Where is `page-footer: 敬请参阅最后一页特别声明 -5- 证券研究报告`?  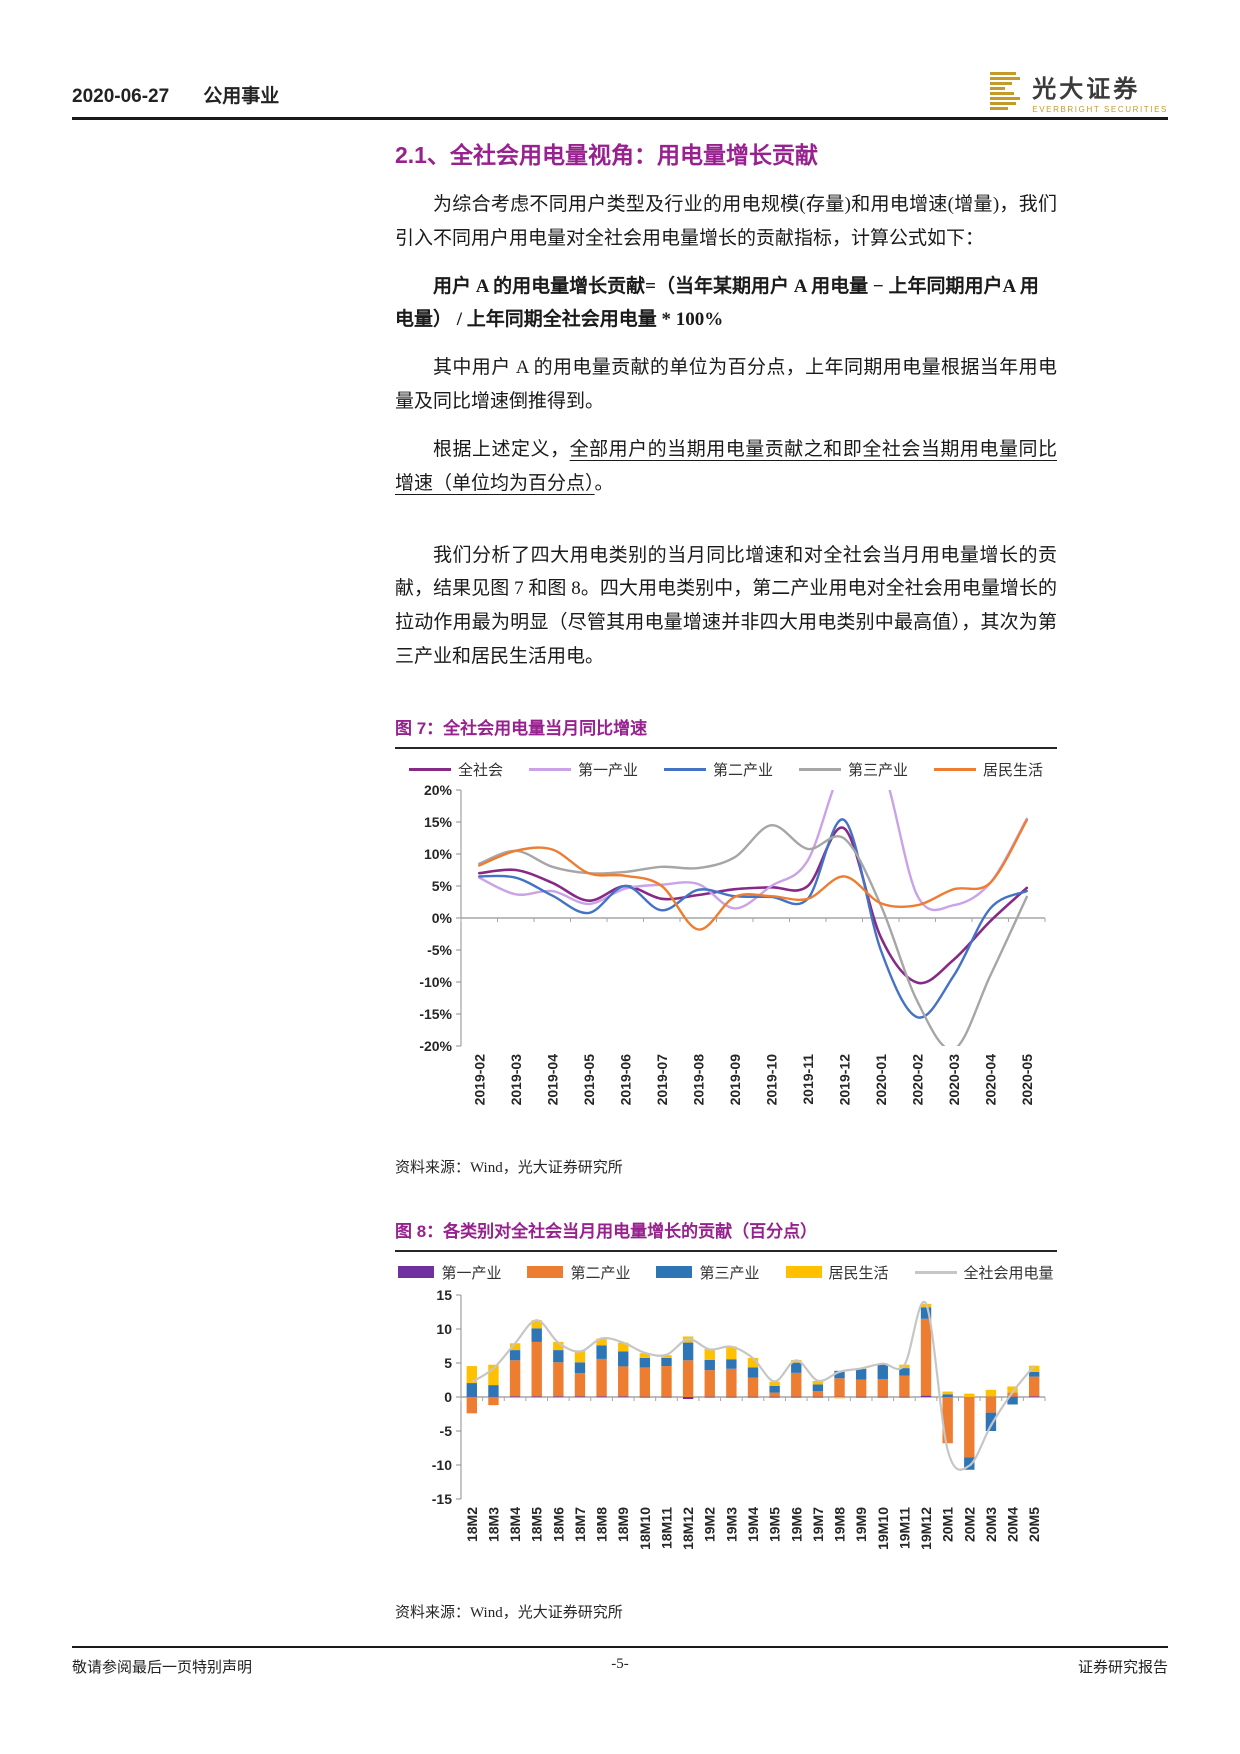 page-footer: 敬请参阅最后一页特别声明 -5- 证券研究报告 is located at coordinates (620, 1666).